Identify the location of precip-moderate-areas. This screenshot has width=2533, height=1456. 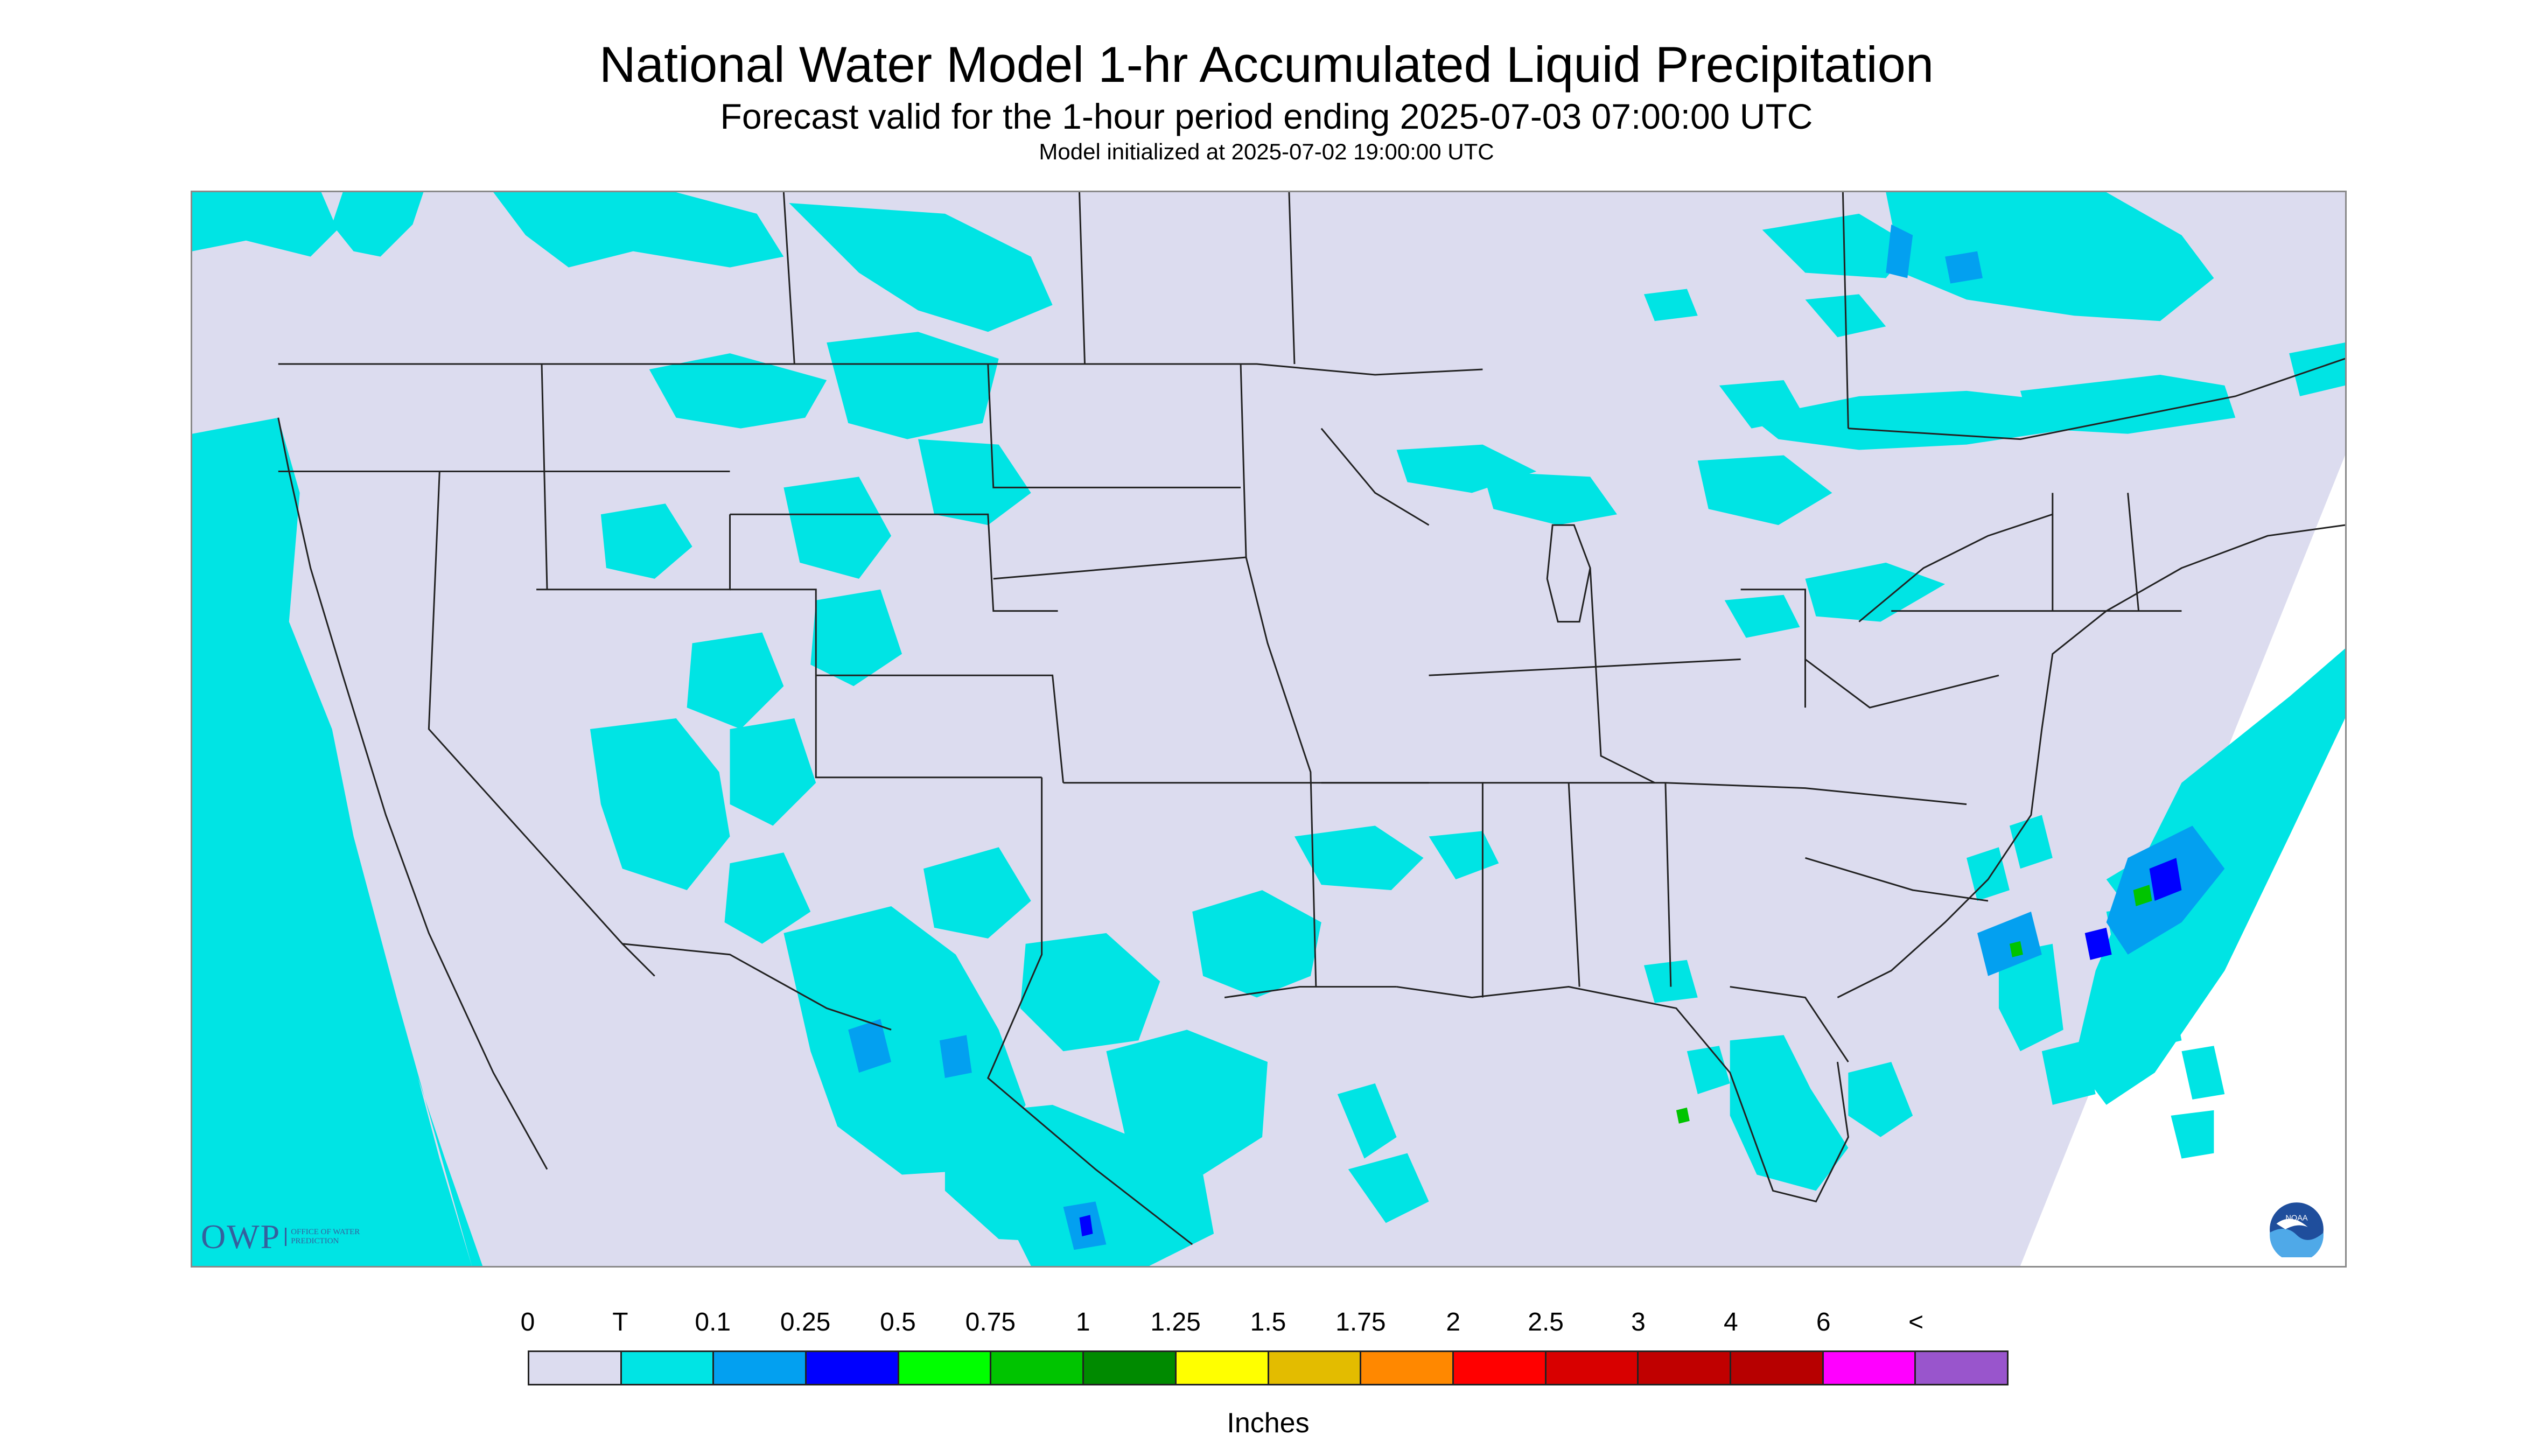
(1630, 1047).